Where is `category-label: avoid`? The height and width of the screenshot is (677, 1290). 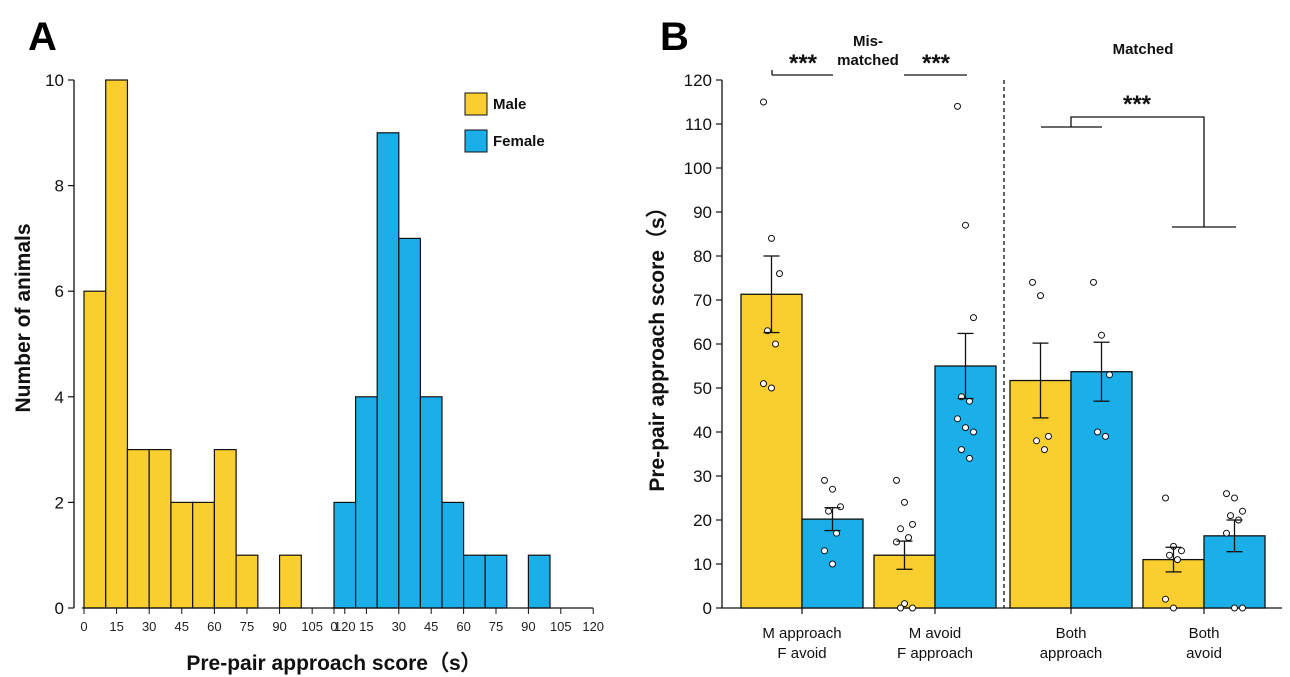 category-label: avoid is located at coordinates (1204, 653).